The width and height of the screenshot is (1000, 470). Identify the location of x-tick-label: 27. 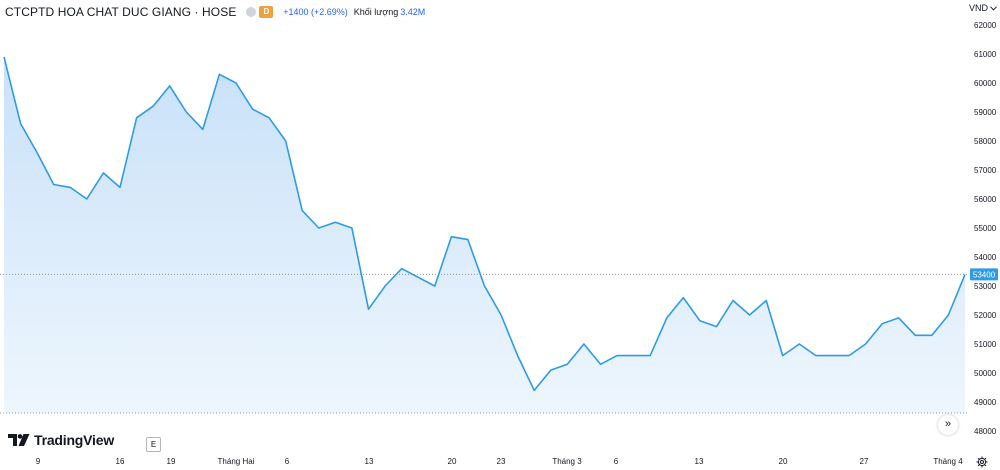
(864, 461).